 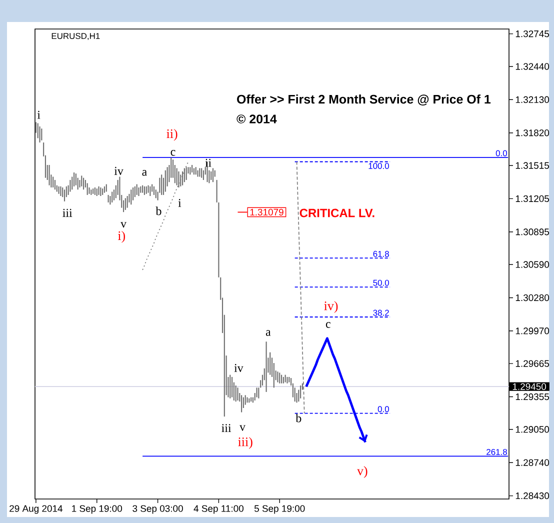 I want to click on annotation: i), so click(x=122, y=237).